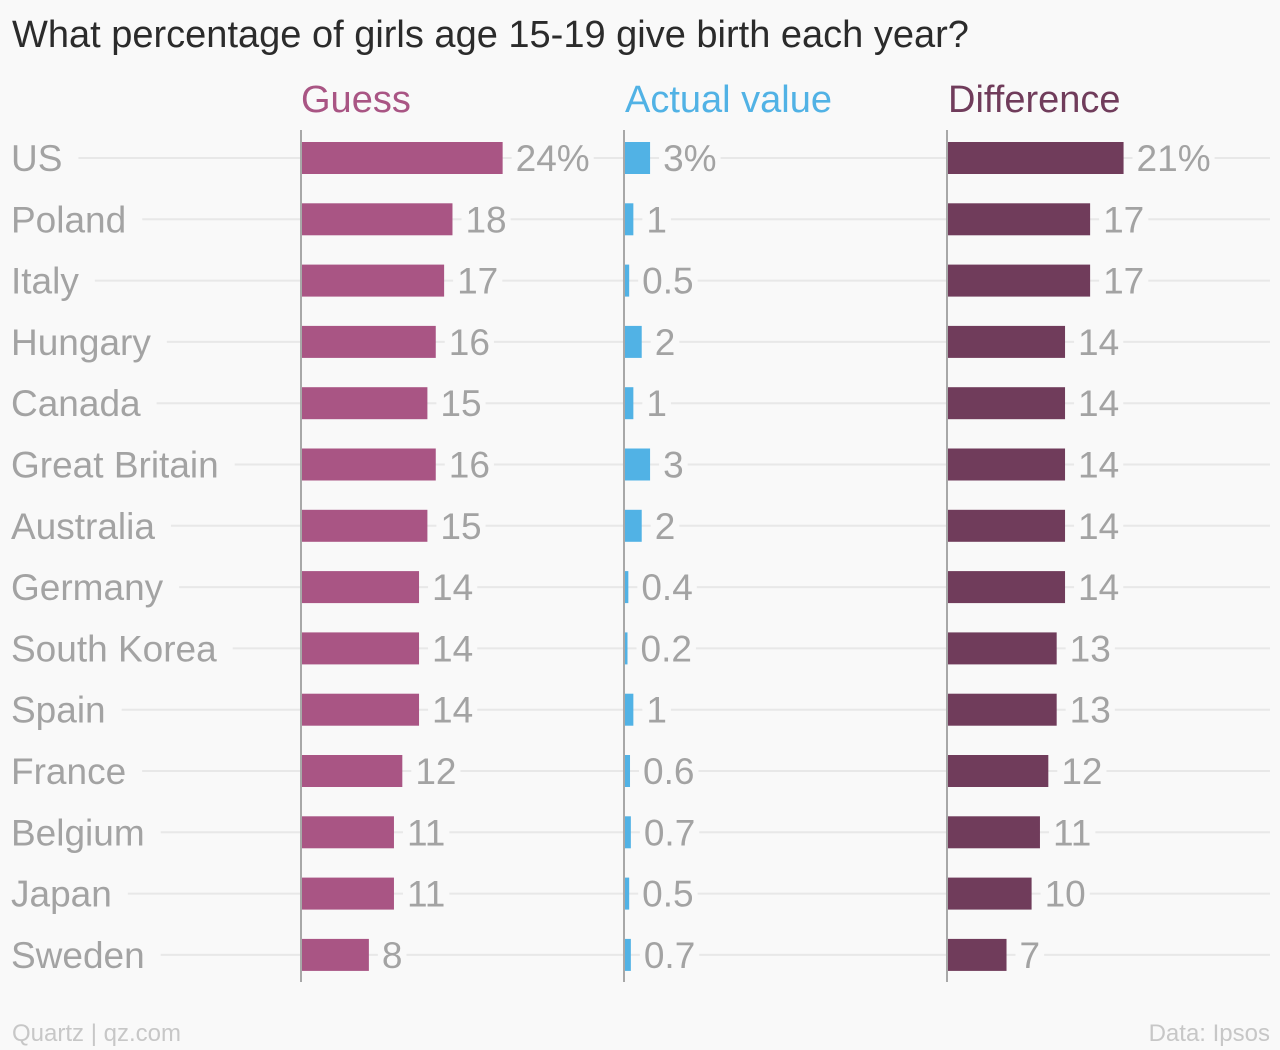 The height and width of the screenshot is (1050, 1280). What do you see at coordinates (356, 100) in the screenshot?
I see `series-header-0: Guess` at bounding box center [356, 100].